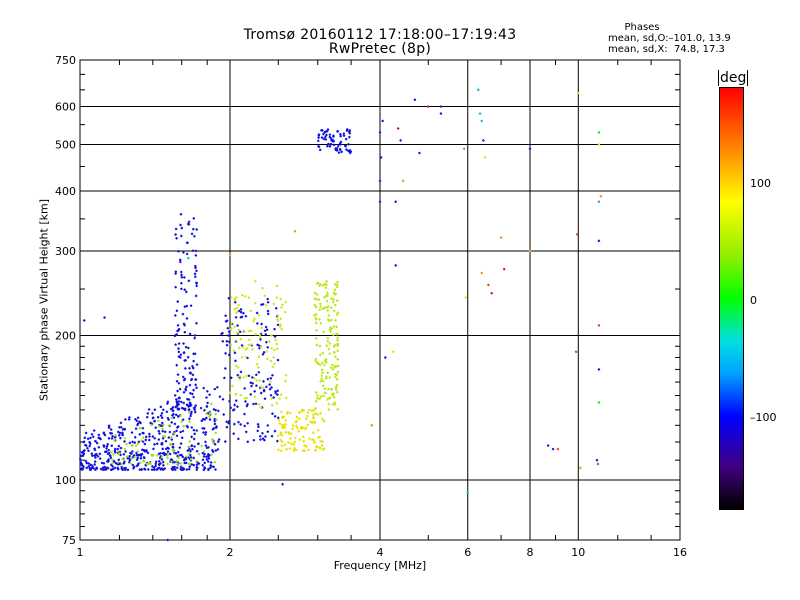  I want to click on y-tick-label: 100, so click(65, 480).